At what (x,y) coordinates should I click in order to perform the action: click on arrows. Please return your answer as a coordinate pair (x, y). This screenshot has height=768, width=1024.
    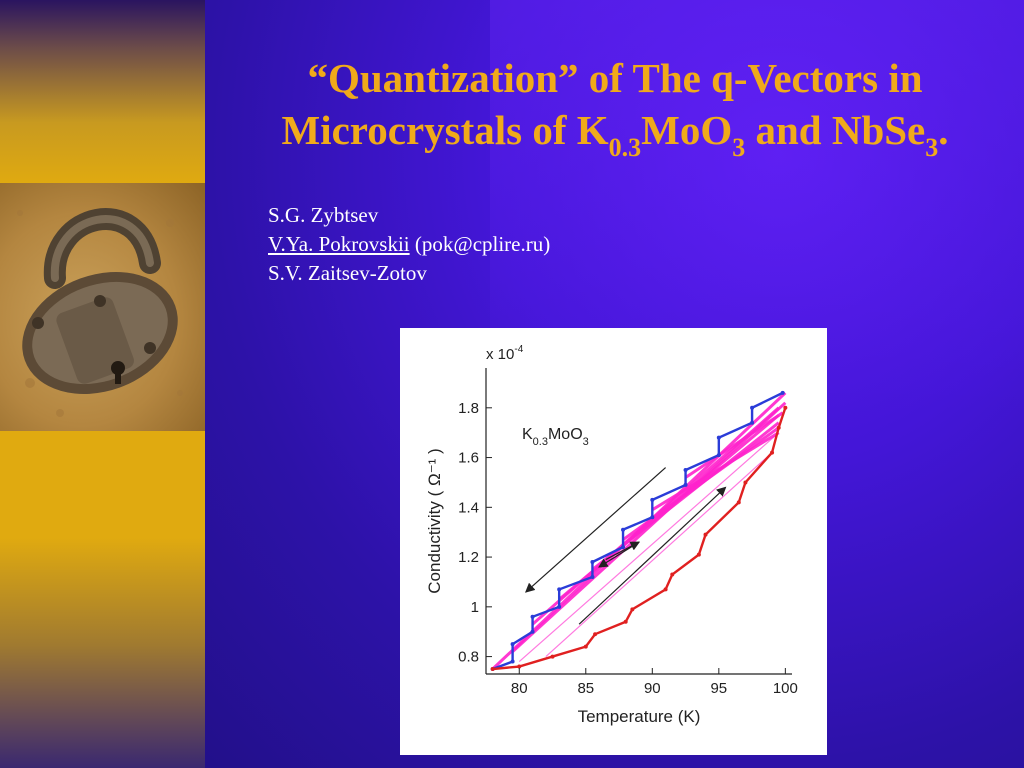
    Looking at the image, I should click on (626, 546).